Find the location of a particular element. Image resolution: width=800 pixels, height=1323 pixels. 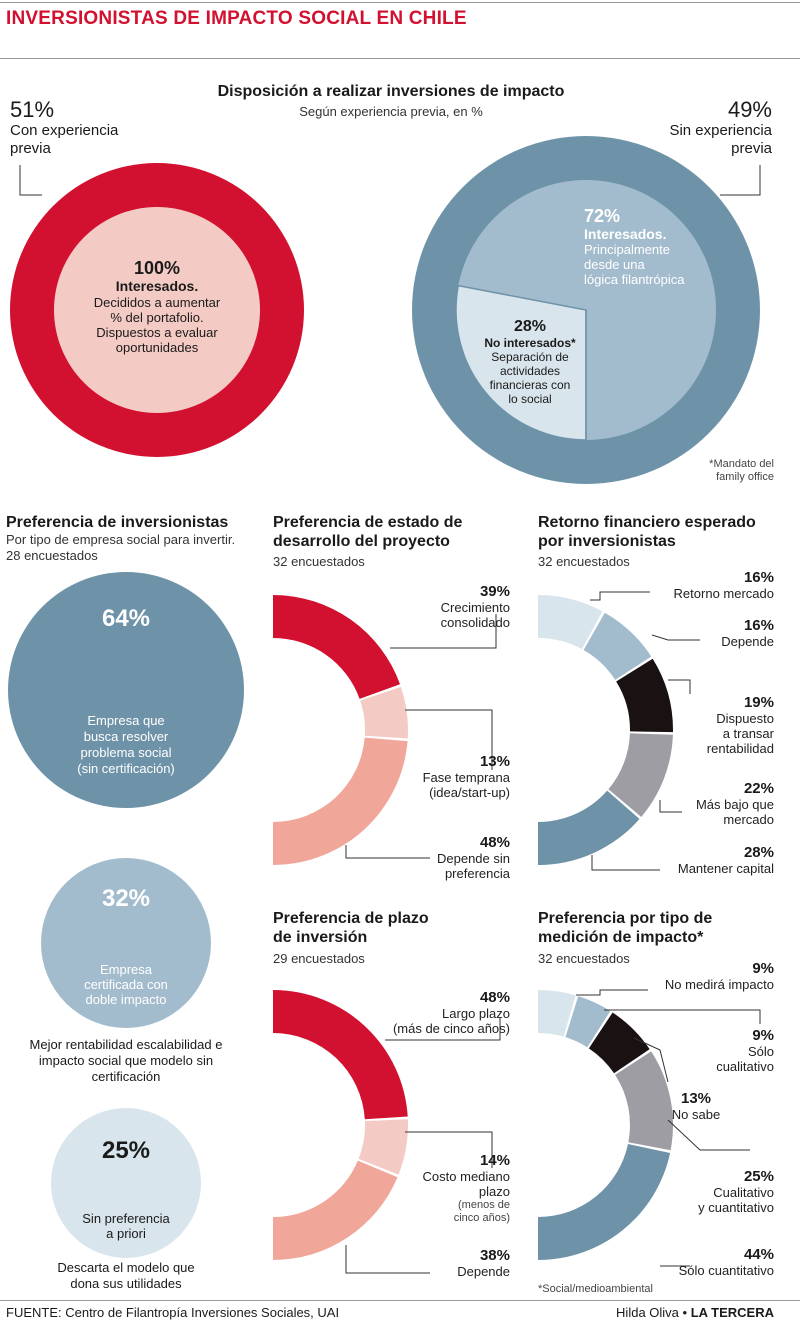

col2a-pct-2: 48% is located at coordinates (494, 842).